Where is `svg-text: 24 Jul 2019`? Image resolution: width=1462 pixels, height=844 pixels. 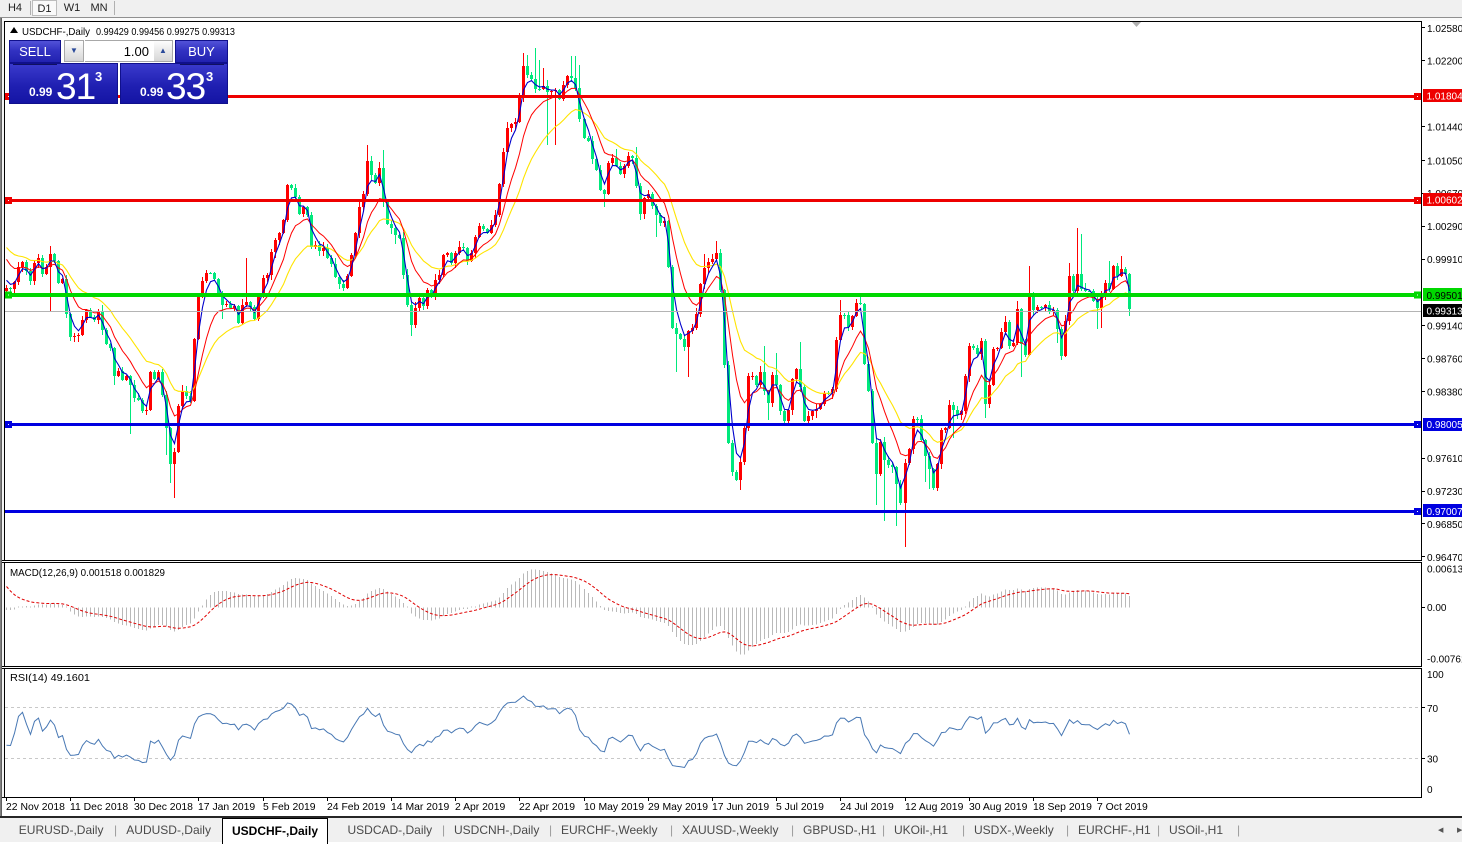
svg-text: 24 Jul 2019 is located at coordinates (867, 807).